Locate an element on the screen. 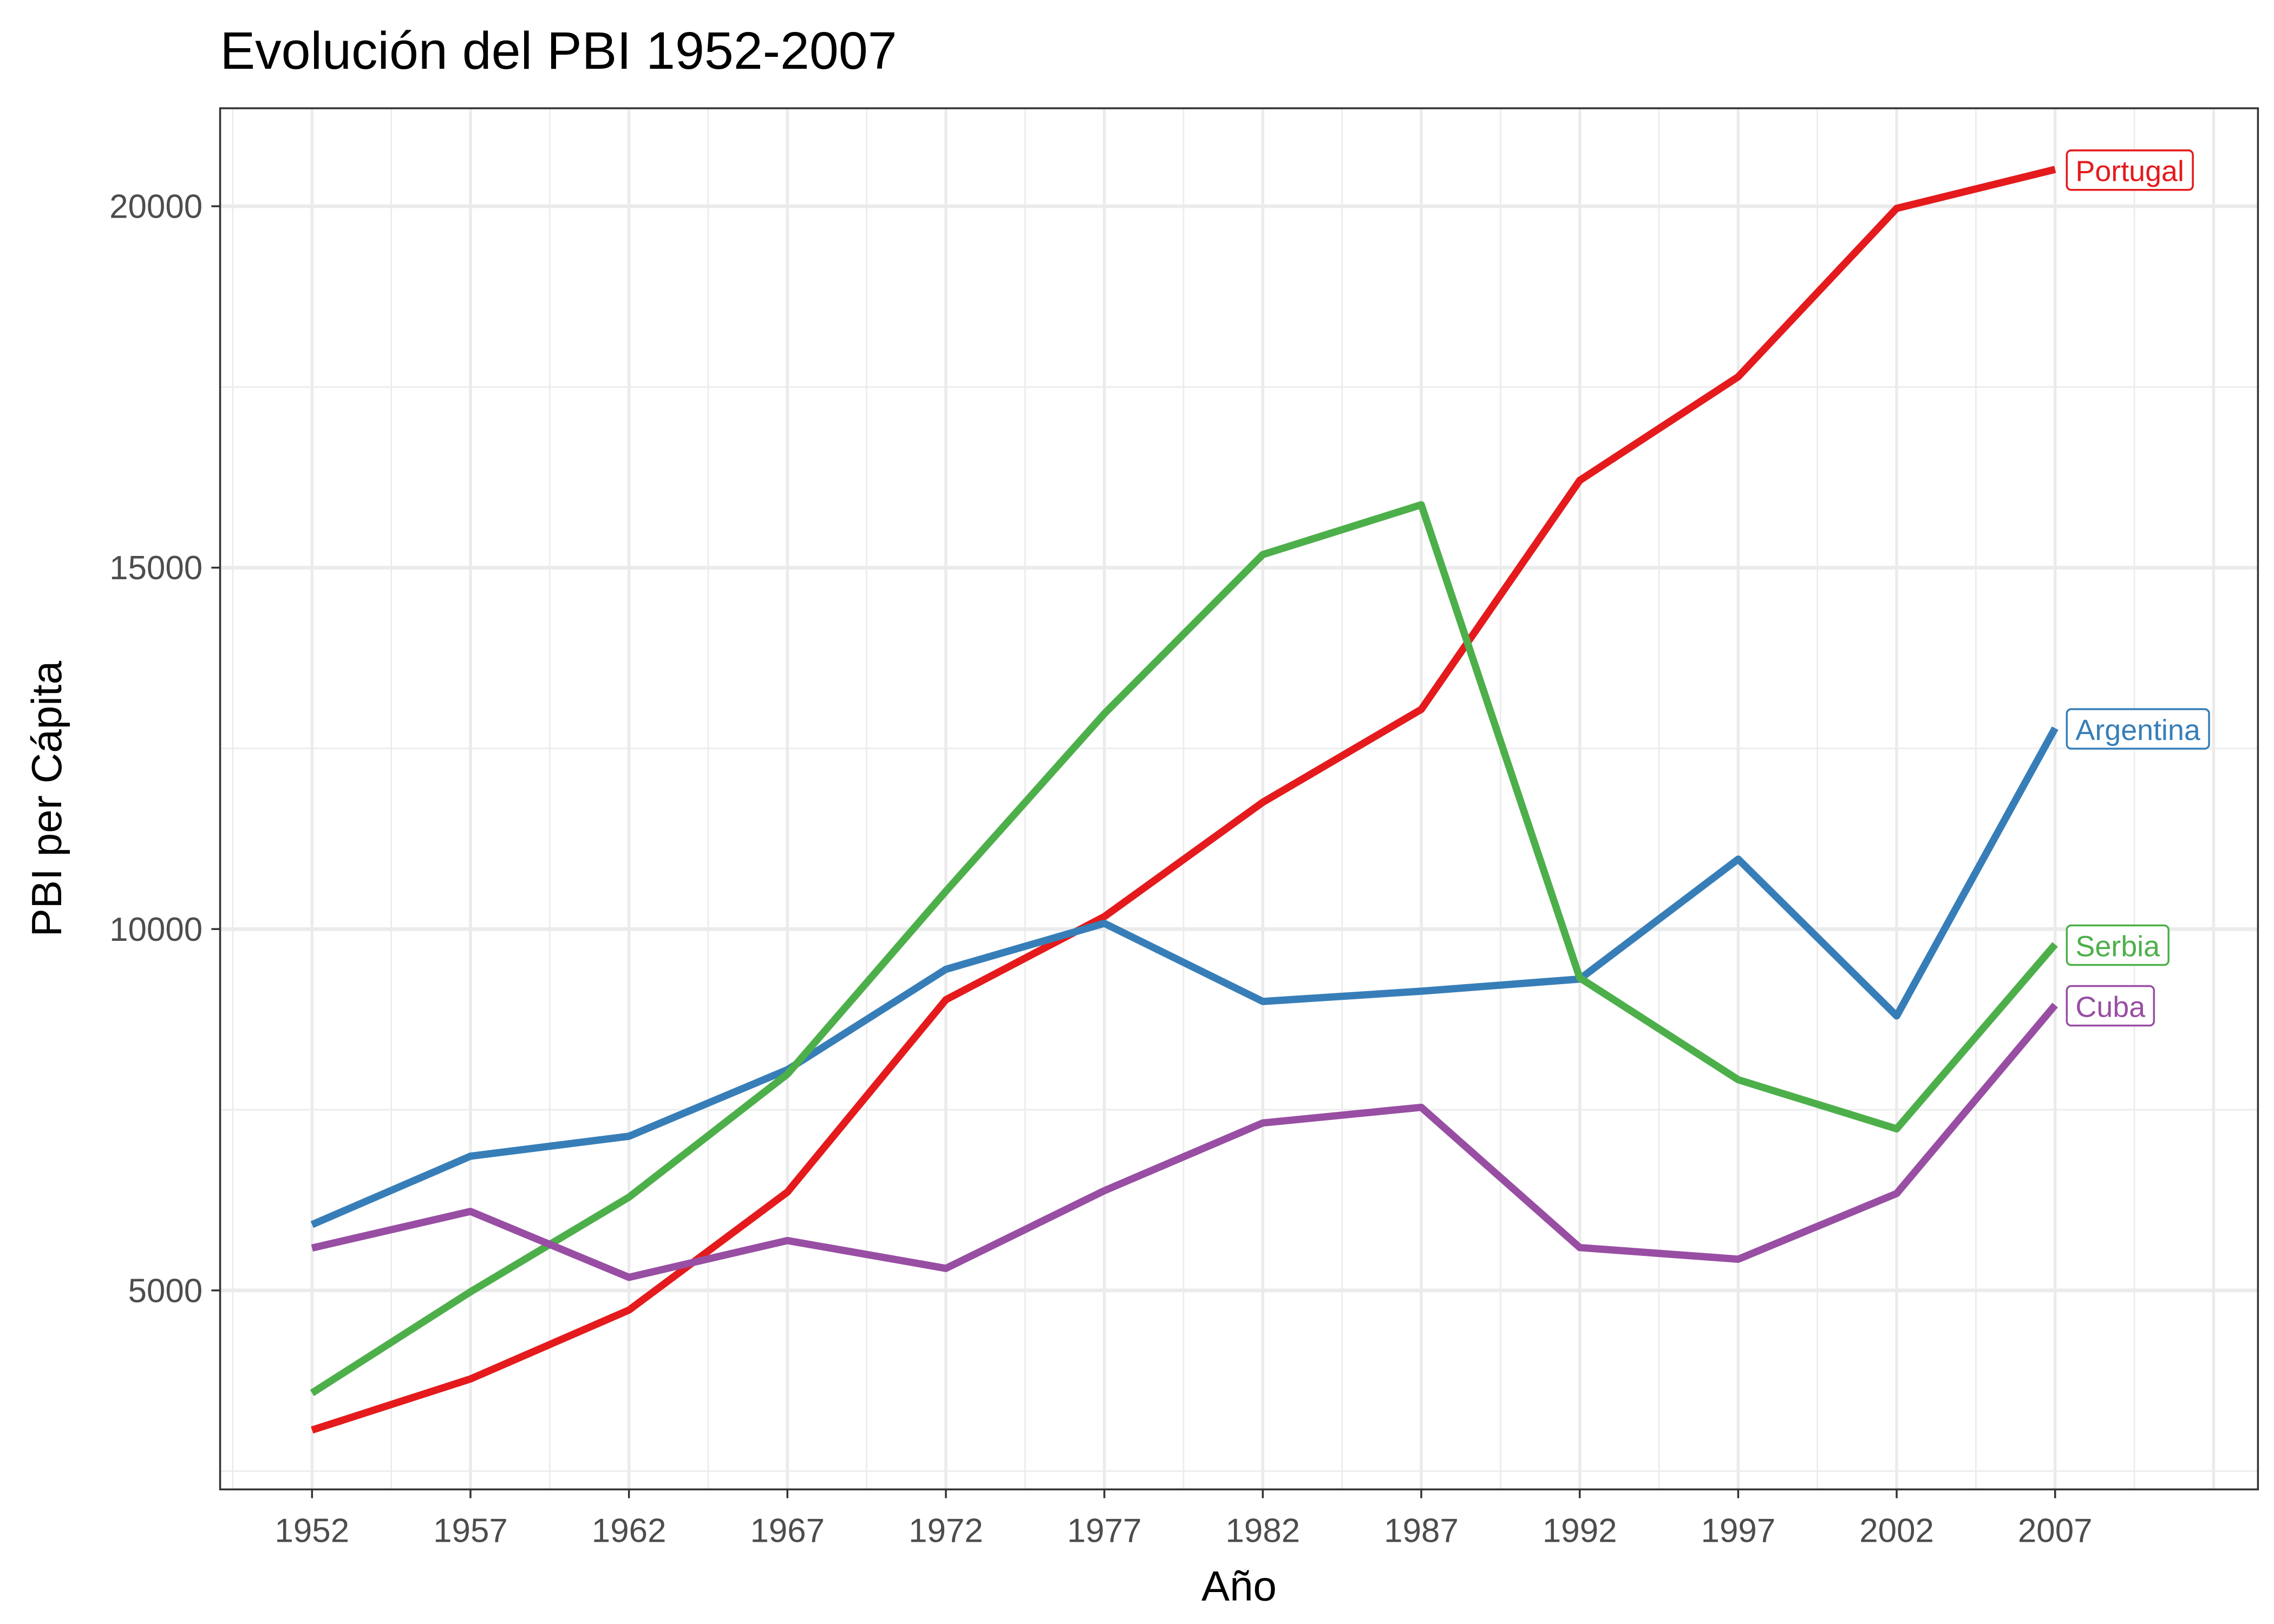 The width and height of the screenshot is (2274, 1624). y-axis: 5000 10000 15000 20000 is located at coordinates (165, 748).